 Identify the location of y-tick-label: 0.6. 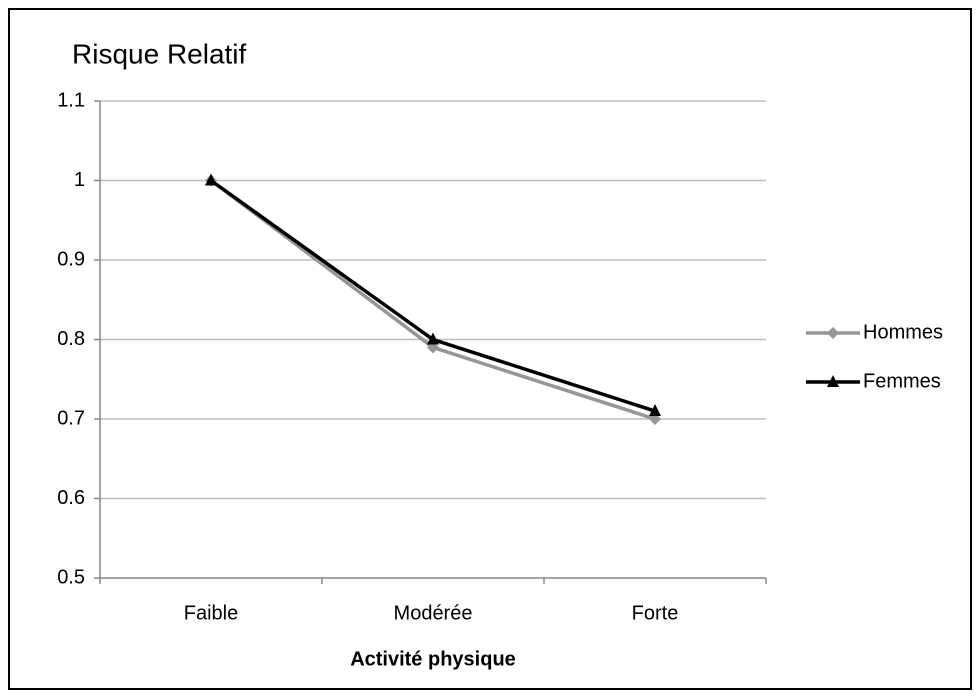
(71, 498).